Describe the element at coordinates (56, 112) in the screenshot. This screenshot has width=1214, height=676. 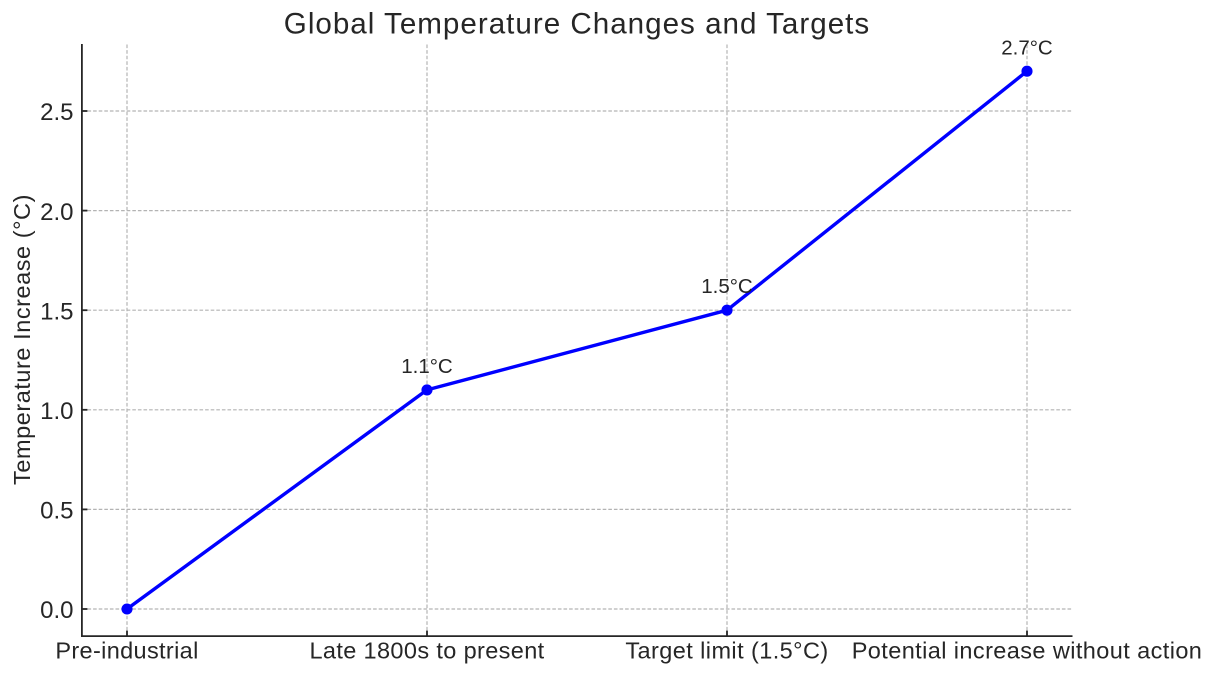
I see `svg-text: 2.5` at that location.